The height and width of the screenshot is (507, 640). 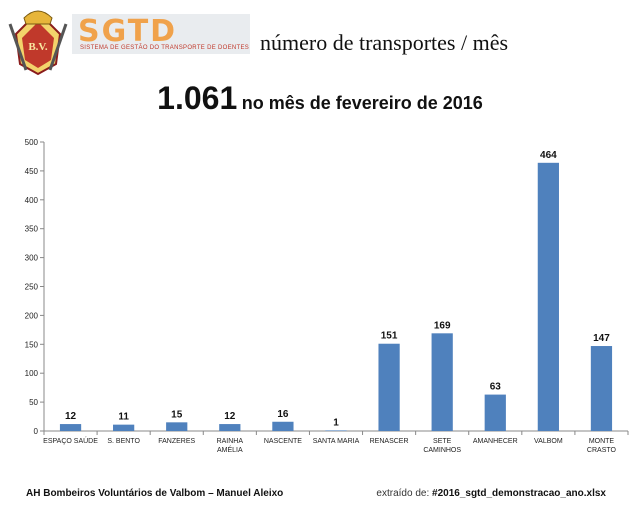 What do you see at coordinates (336, 422) in the screenshot?
I see `data-label: 1` at bounding box center [336, 422].